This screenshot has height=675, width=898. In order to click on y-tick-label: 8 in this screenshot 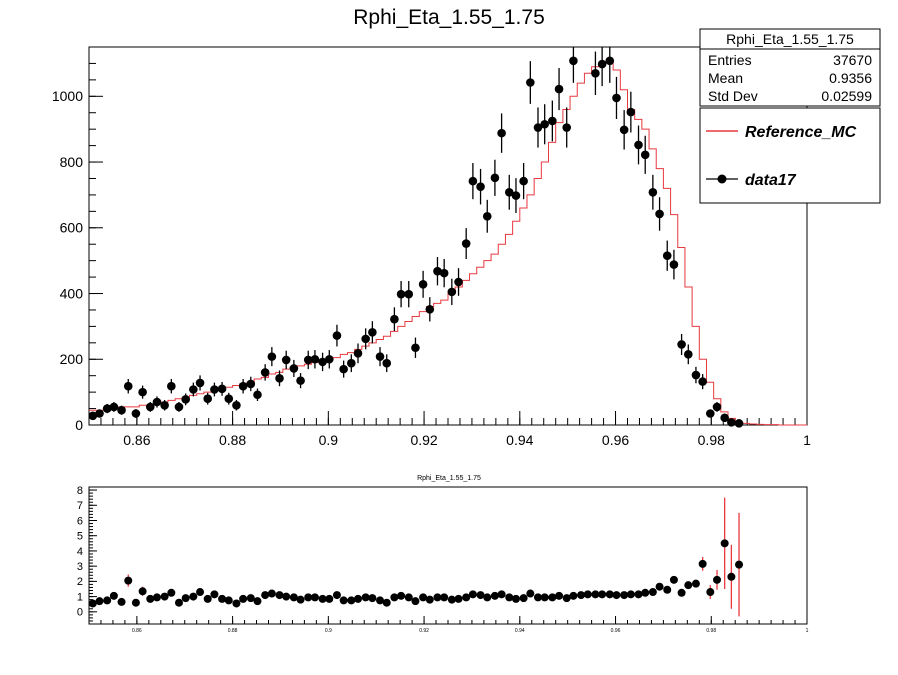, I will do `click(80, 491)`.